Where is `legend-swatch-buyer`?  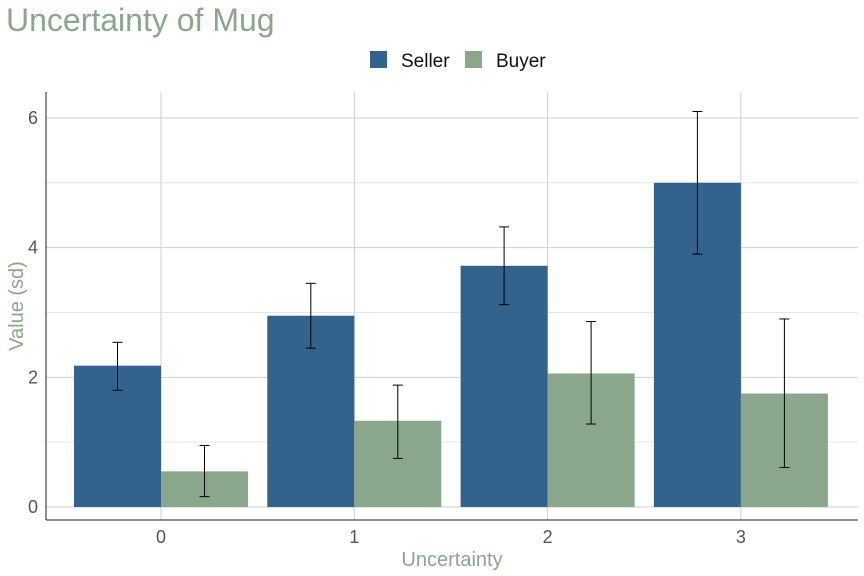
legend-swatch-buyer is located at coordinates (473, 59).